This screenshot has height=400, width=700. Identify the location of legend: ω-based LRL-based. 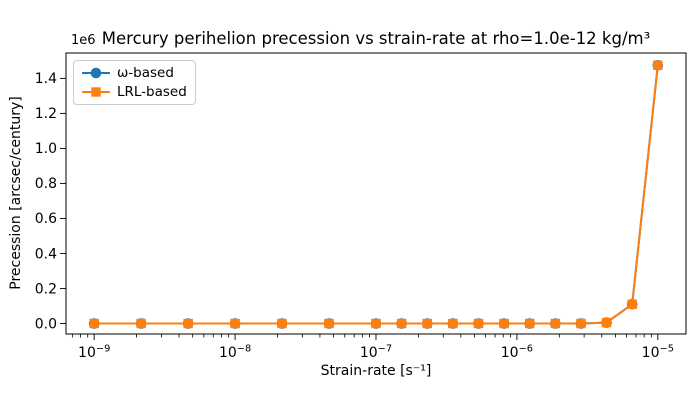
(134, 82).